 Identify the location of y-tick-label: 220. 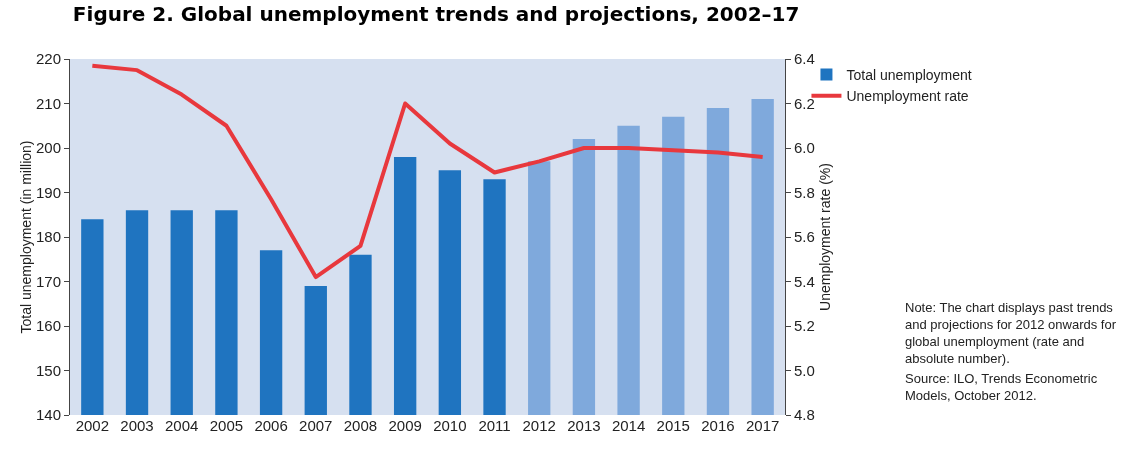
(48, 59).